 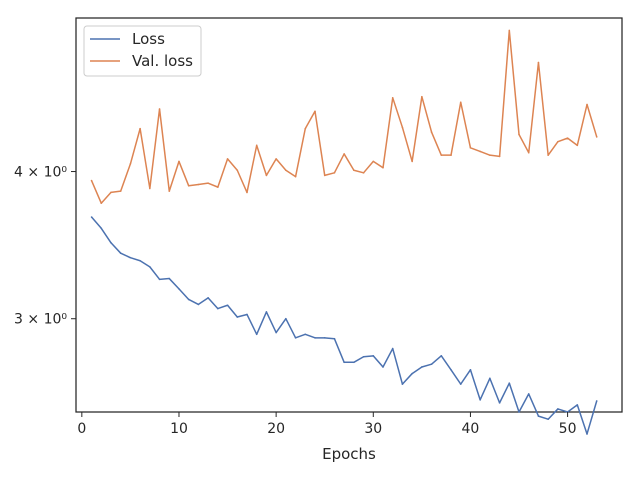 What do you see at coordinates (81, 429) in the screenshot?
I see `x-tick-label: 0` at bounding box center [81, 429].